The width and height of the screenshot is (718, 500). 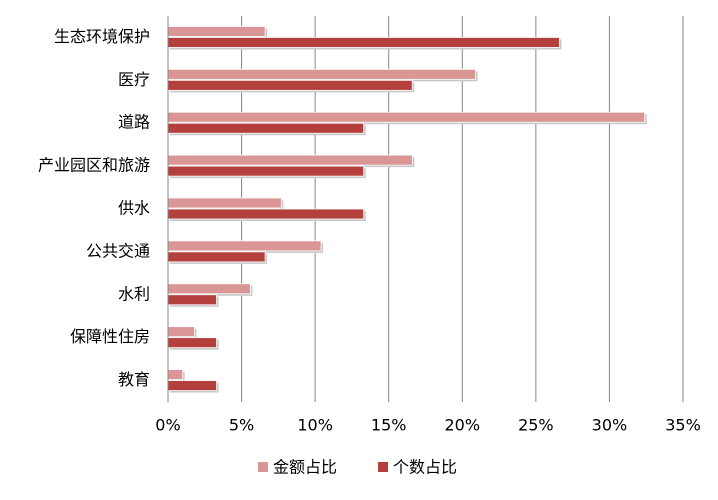 I want to click on x-tick-label: 30%, so click(x=610, y=425).